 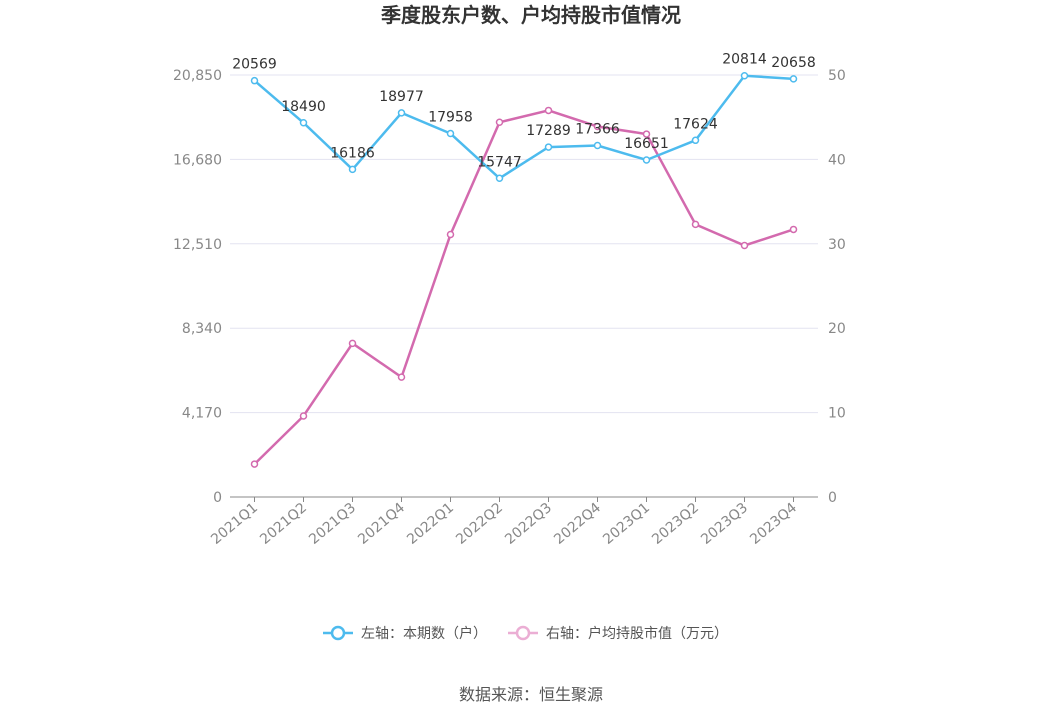 I want to click on data-label: 16186, so click(x=352, y=153).